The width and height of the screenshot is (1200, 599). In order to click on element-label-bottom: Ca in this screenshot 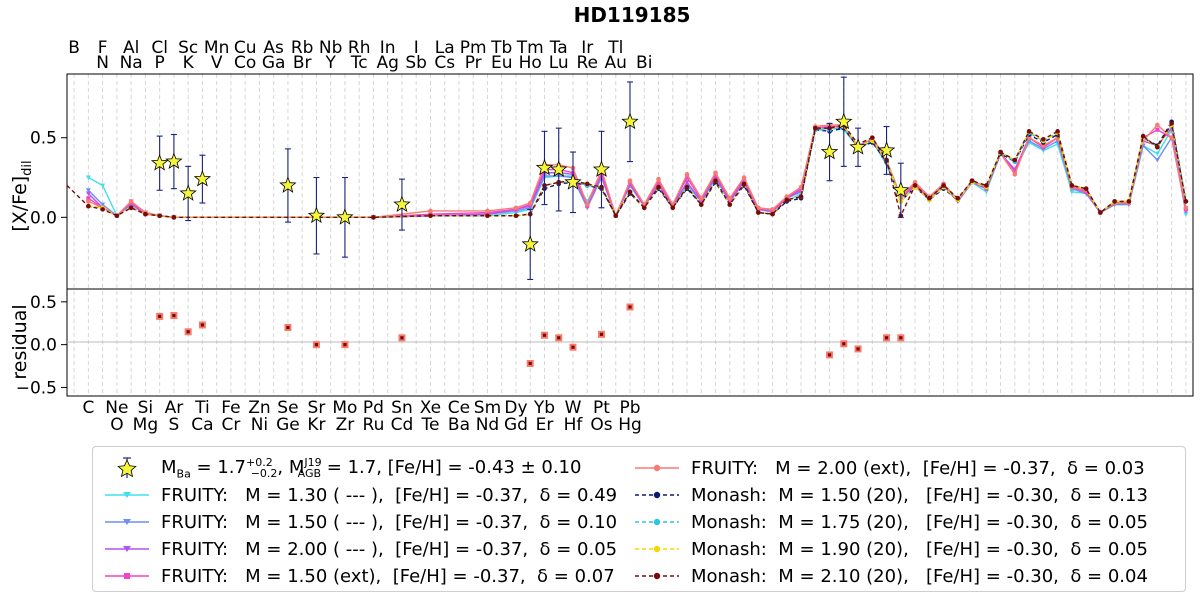, I will do `click(202, 425)`.